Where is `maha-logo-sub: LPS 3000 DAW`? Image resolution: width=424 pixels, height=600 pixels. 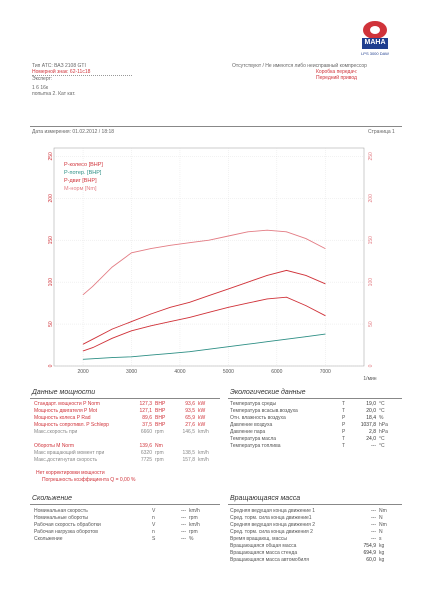 maha-logo-sub: LPS 3000 DAW is located at coordinates (375, 53).